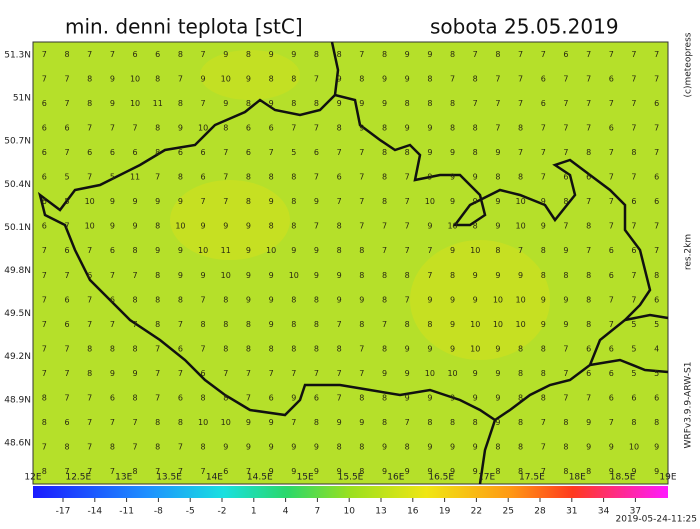 This screenshot has width=700, height=529. I want to click on colorbar-label: 22, so click(476, 512).